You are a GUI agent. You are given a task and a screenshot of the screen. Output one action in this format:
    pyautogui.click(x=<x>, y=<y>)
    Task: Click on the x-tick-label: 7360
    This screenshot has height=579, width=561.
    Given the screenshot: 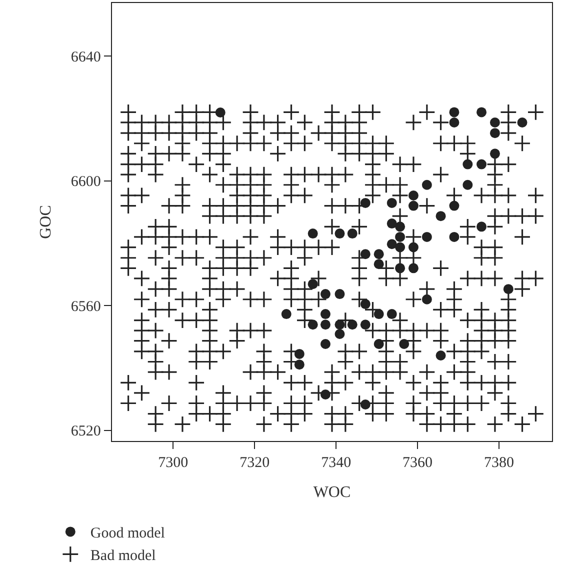 What is the action you would take?
    pyautogui.click(x=417, y=463)
    